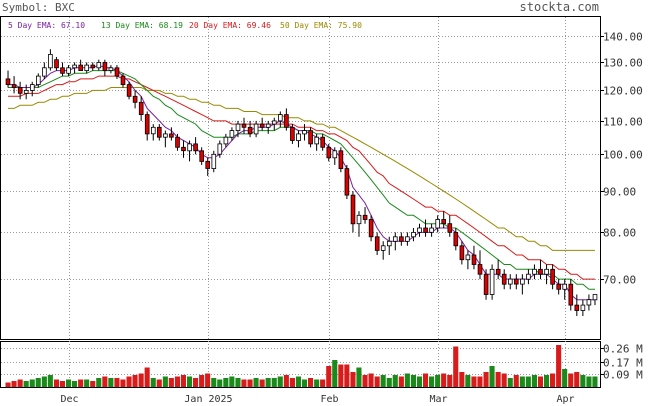 The width and height of the screenshot is (655, 406). What do you see at coordinates (46, 25) in the screenshot?
I see `legend-ema5: 5 Day EMA: 67.10` at bounding box center [46, 25].